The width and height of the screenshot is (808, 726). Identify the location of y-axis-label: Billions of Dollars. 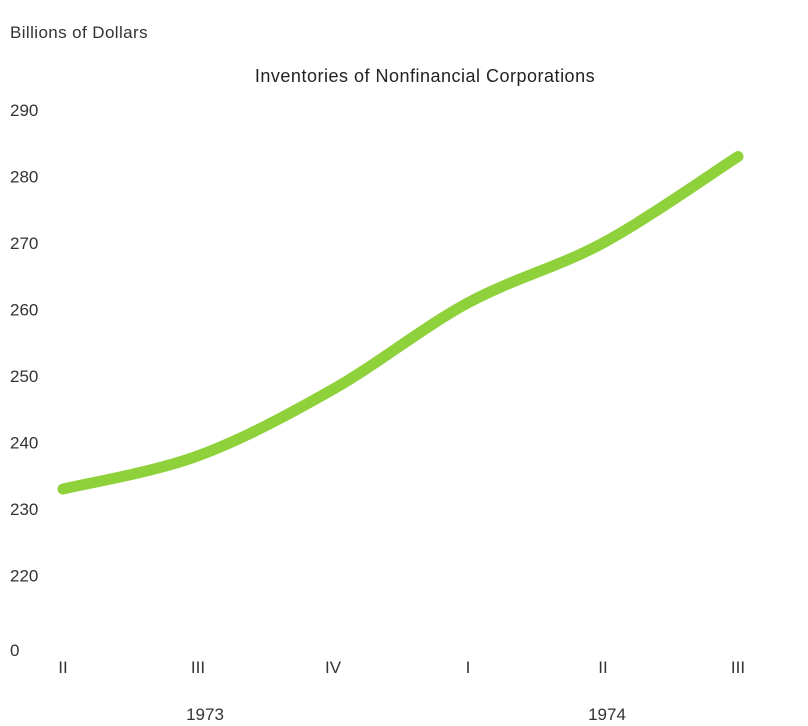
(79, 32).